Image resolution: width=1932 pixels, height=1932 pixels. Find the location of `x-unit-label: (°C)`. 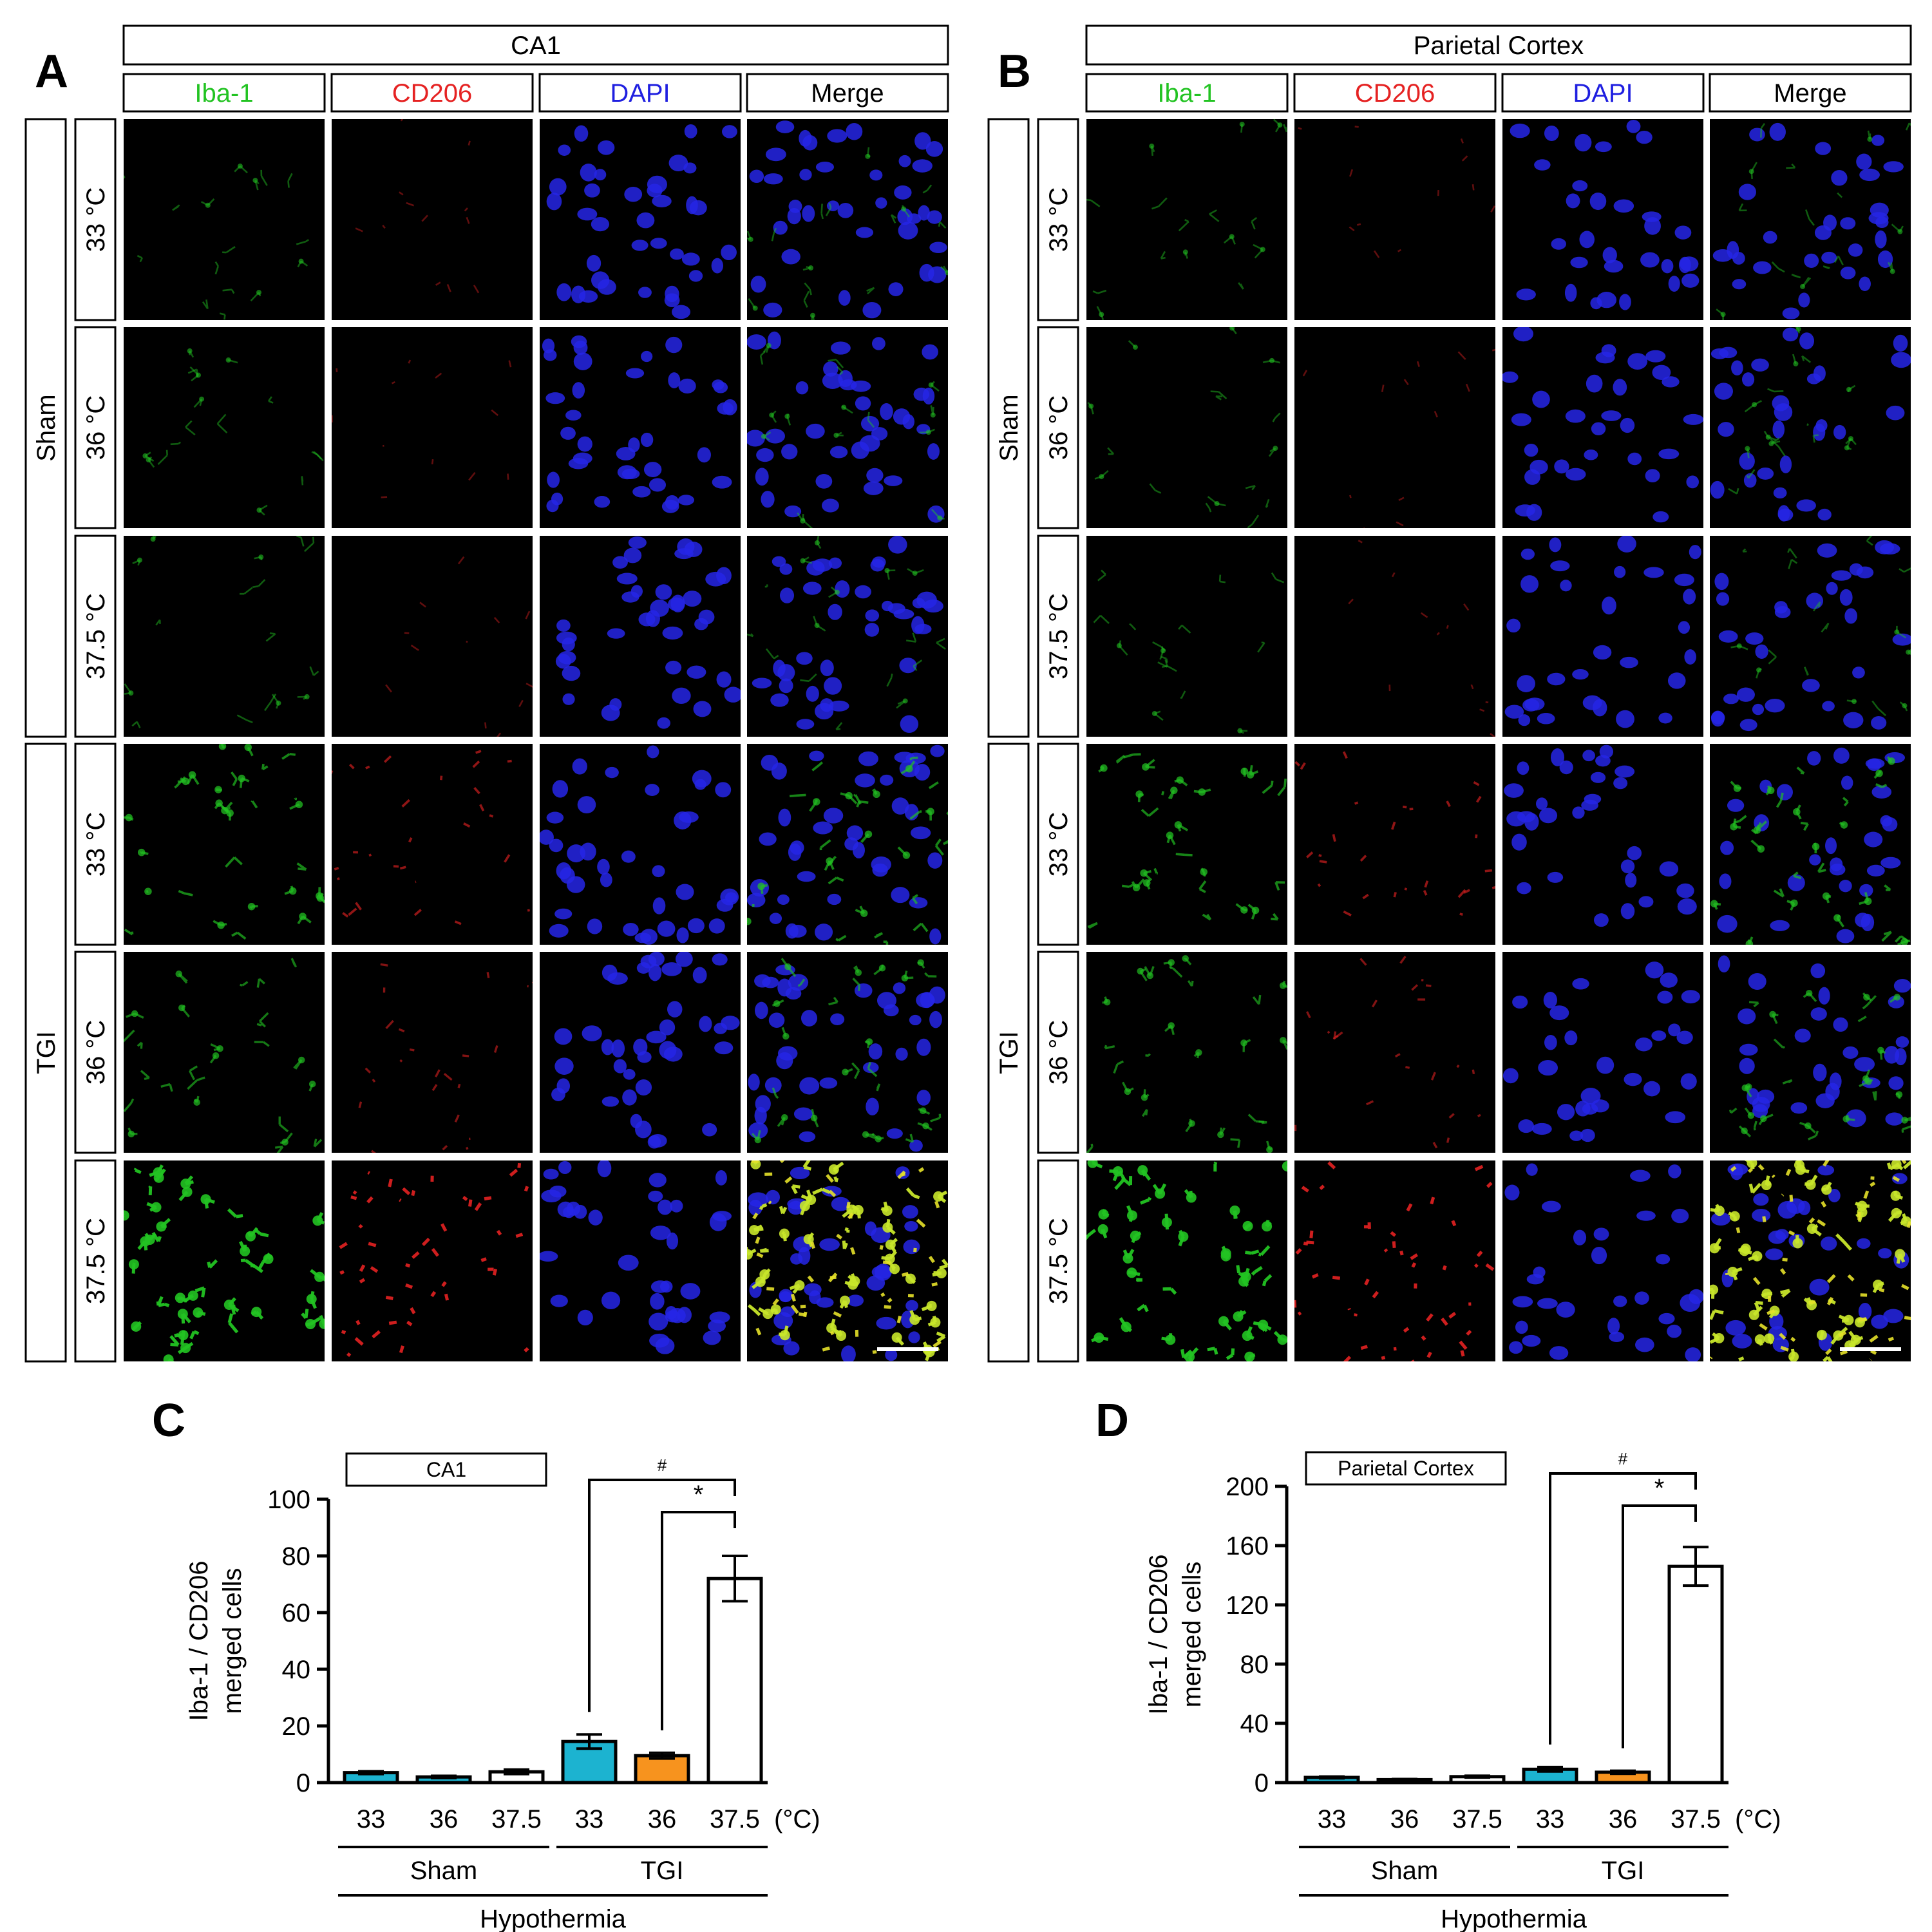

x-unit-label: (°C) is located at coordinates (1758, 1819).